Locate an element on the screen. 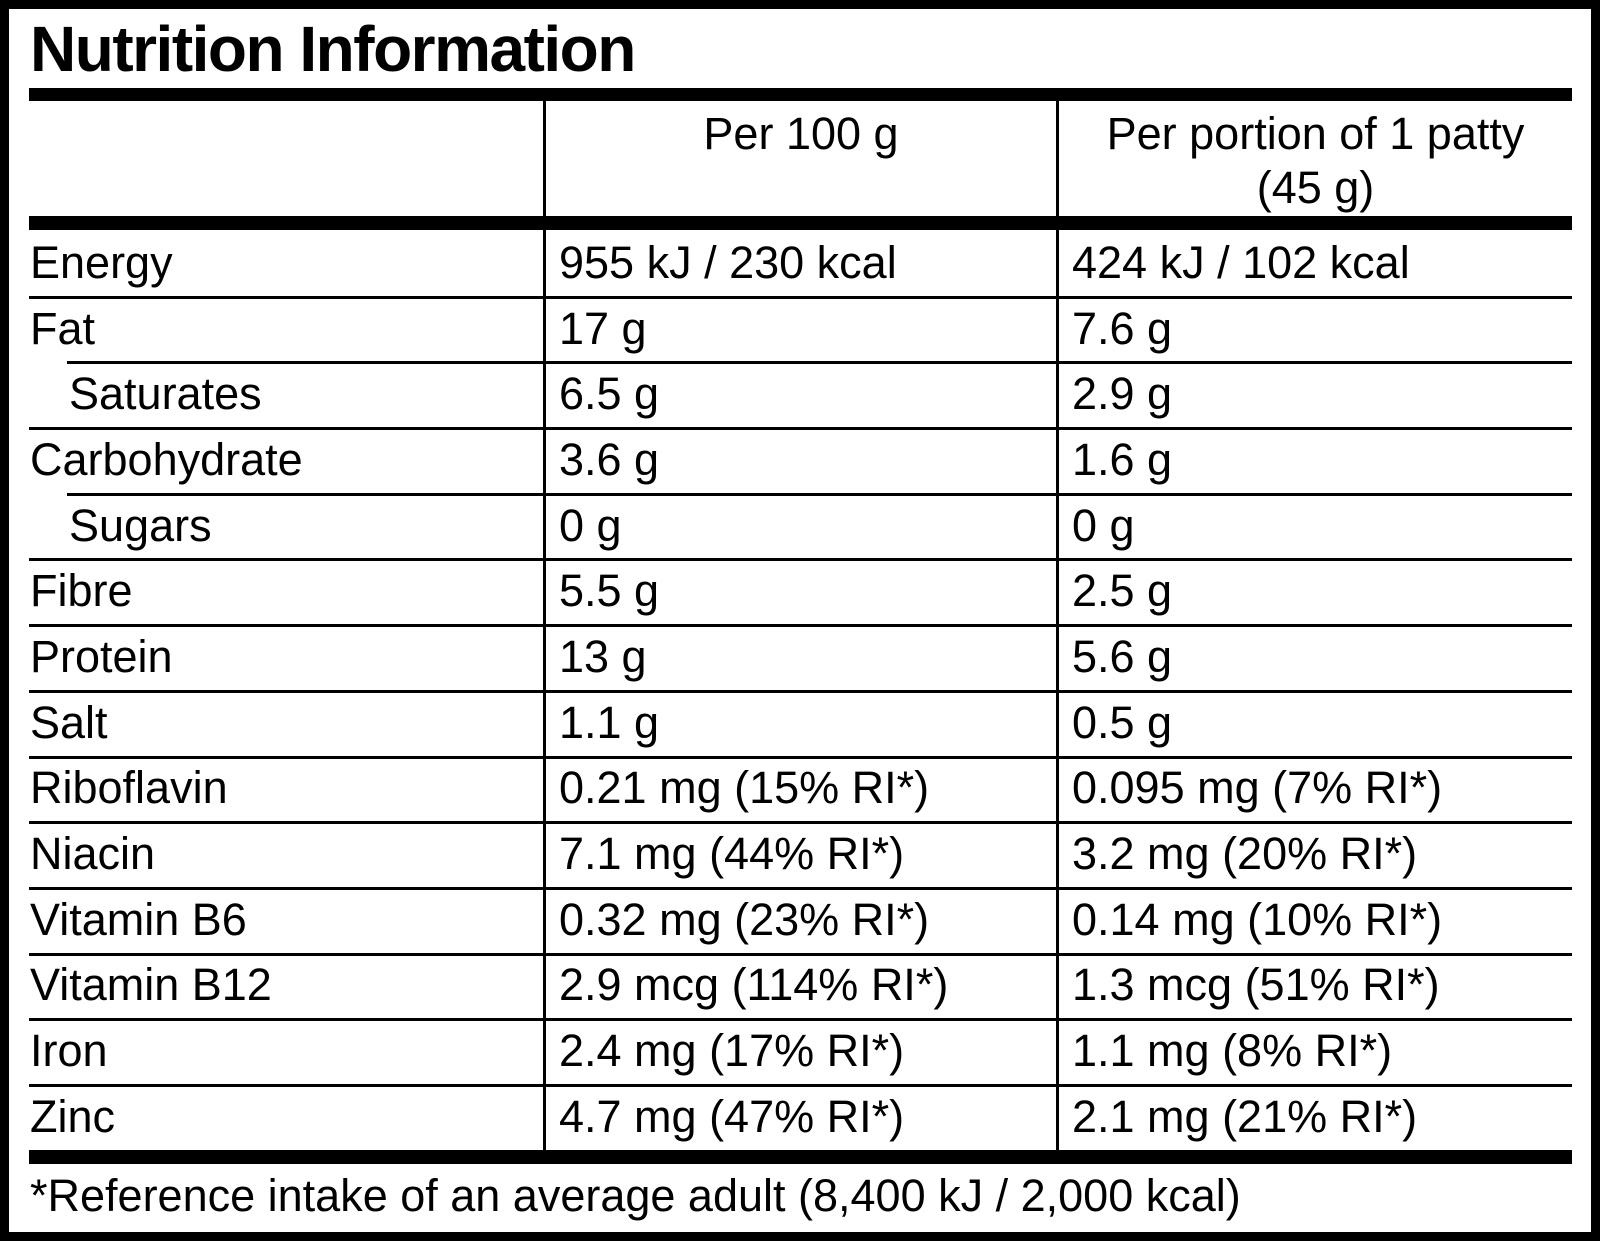 This screenshot has height=1241, width=1600. nutrient-label: Riboflavin is located at coordinates (129, 788).